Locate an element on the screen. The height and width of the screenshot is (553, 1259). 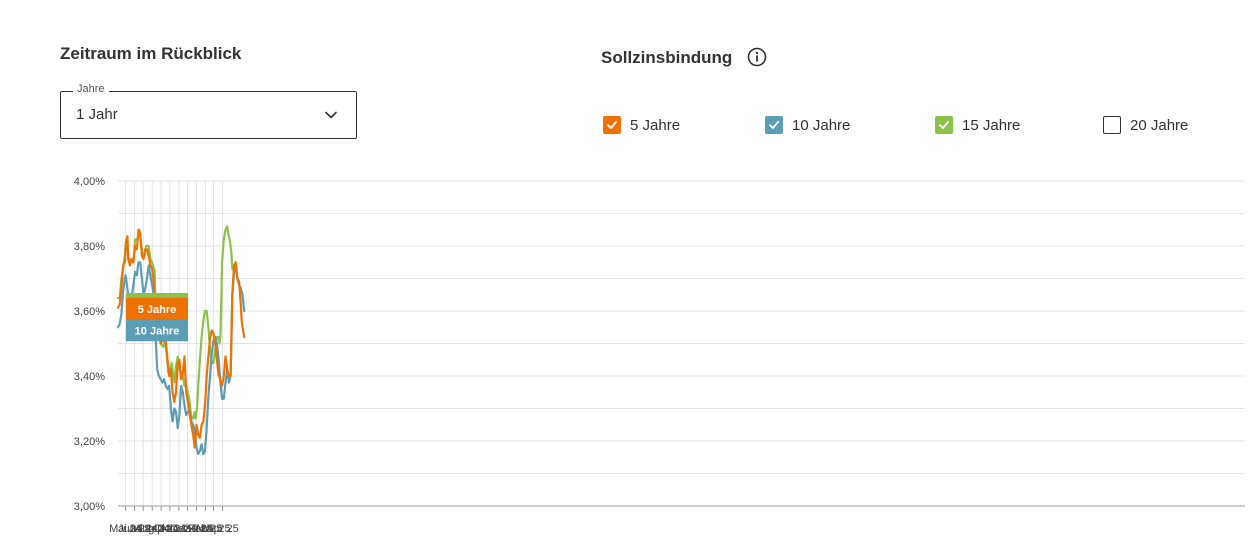
x-tick-label: Jun 24 is located at coordinates (134, 529).